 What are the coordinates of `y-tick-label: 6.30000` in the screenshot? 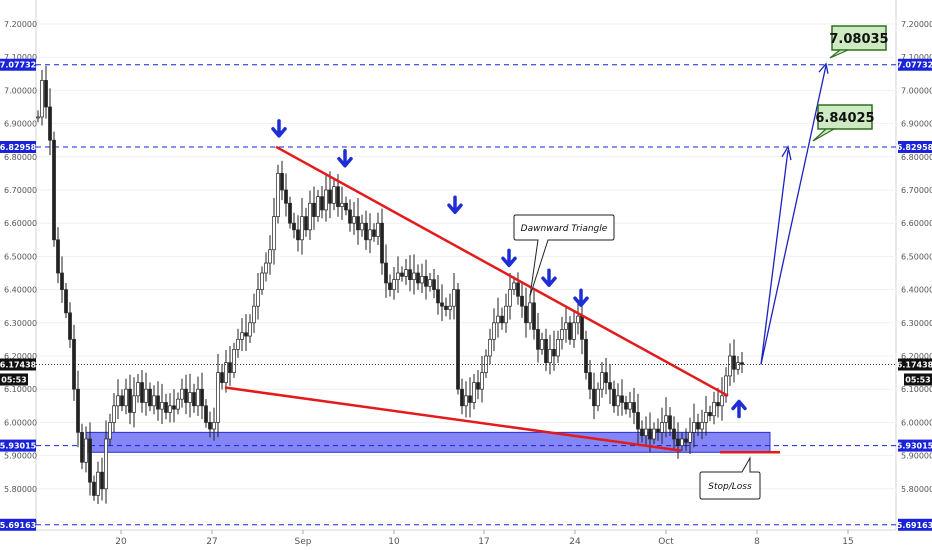 It's located at (916, 323).